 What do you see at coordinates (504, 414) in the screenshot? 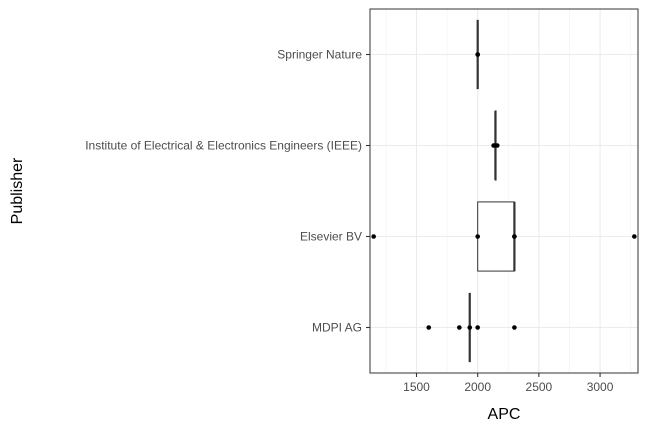
I see `x-axis-title: APC` at bounding box center [504, 414].